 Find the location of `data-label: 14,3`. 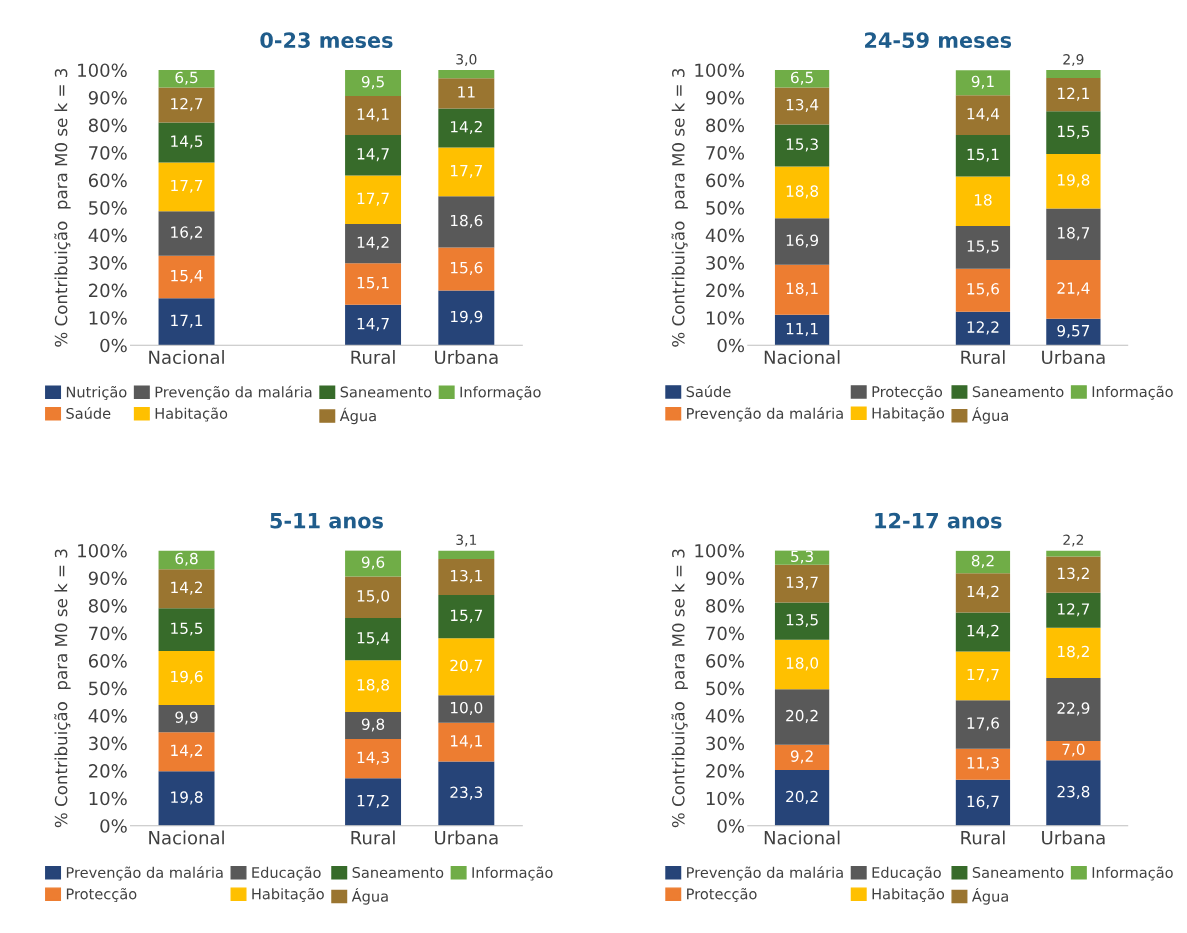

data-label: 14,3 is located at coordinates (373, 758).